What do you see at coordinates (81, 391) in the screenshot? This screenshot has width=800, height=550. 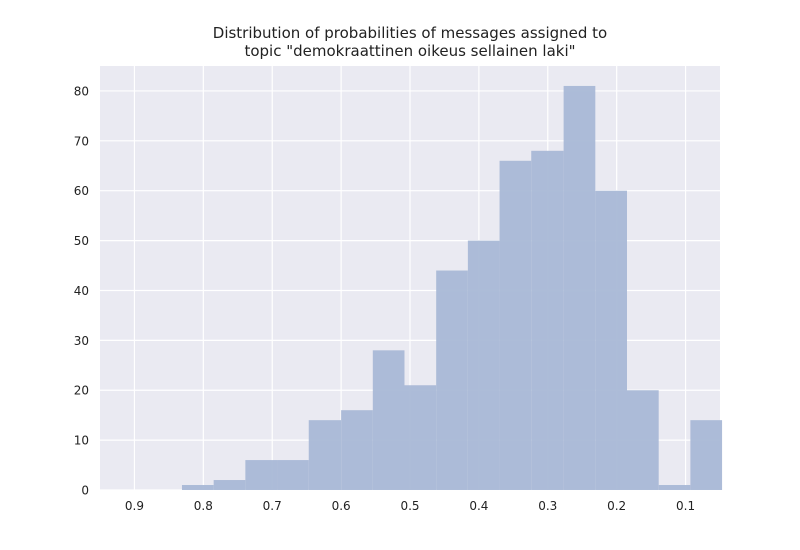 I see `y-tick-label: 20` at bounding box center [81, 391].